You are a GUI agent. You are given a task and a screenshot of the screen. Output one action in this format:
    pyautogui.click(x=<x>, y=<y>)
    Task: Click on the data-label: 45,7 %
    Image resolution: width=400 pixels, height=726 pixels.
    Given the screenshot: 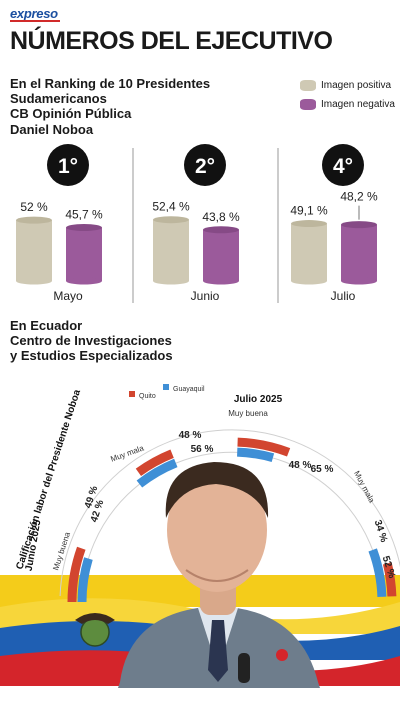 What is the action you would take?
    pyautogui.click(x=84, y=215)
    